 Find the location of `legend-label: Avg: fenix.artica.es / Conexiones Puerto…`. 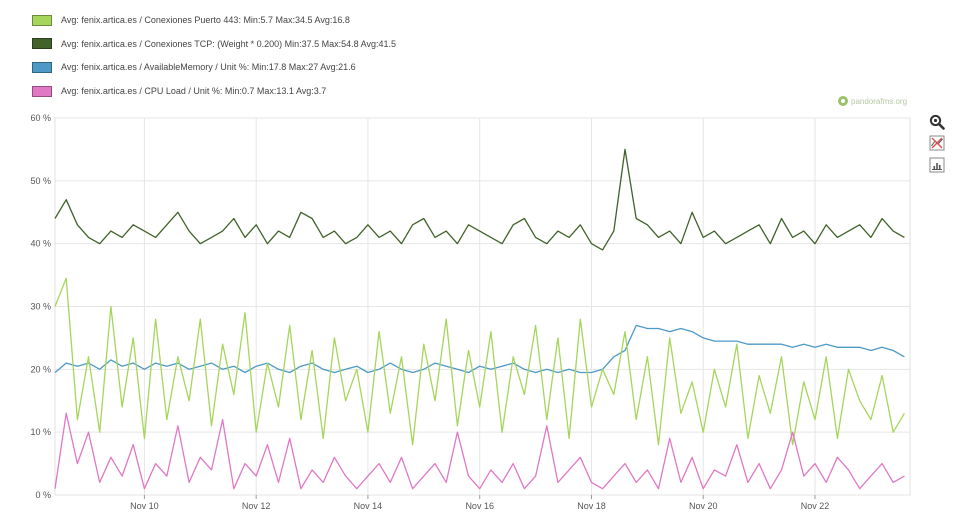

legend-label: Avg: fenix.artica.es / Conexiones Puerto… is located at coordinates (205, 20).